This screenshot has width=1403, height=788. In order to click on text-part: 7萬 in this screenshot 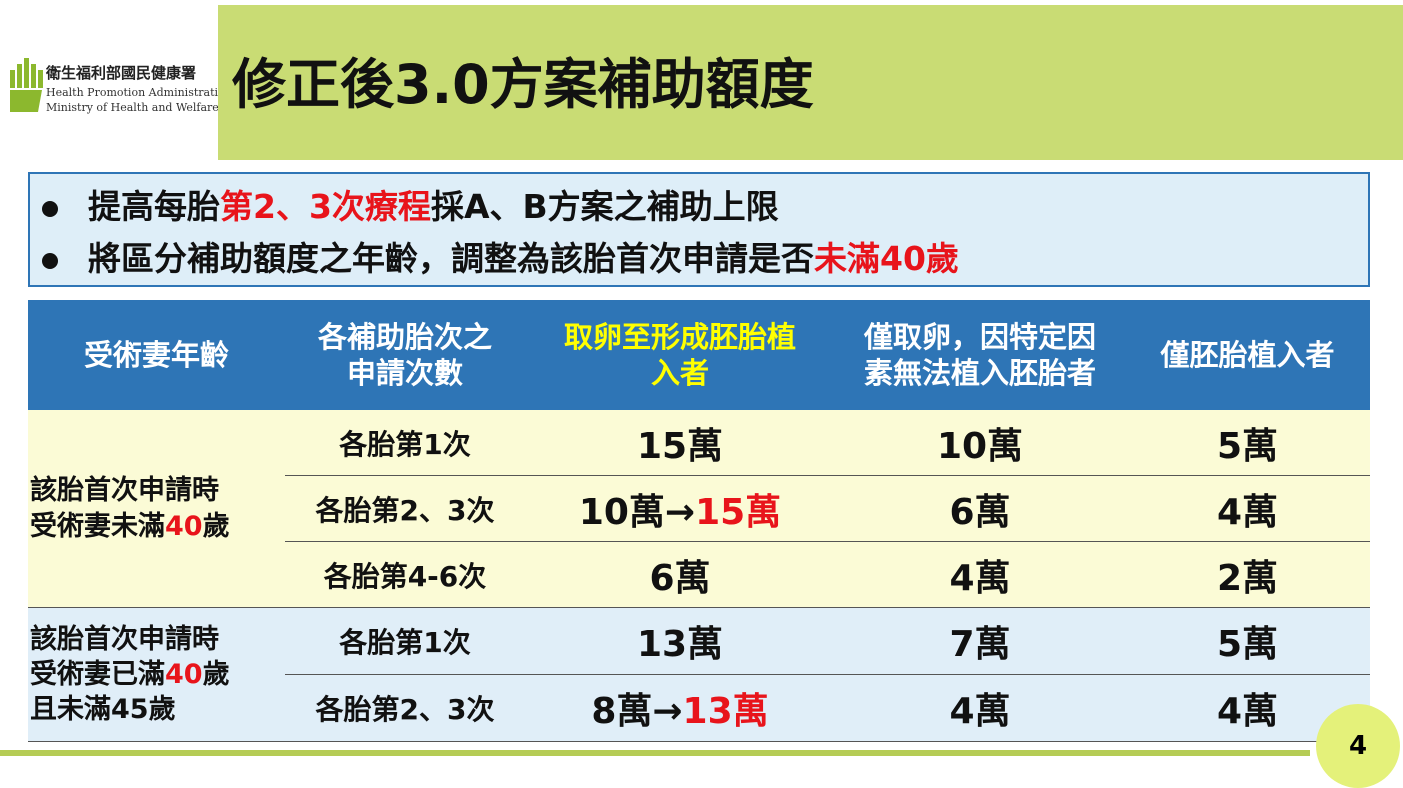, I will do `click(980, 644)`.